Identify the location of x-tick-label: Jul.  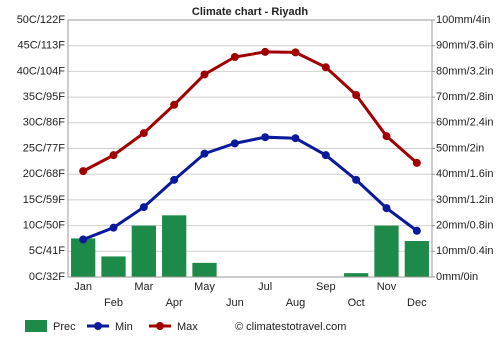
(265, 287).